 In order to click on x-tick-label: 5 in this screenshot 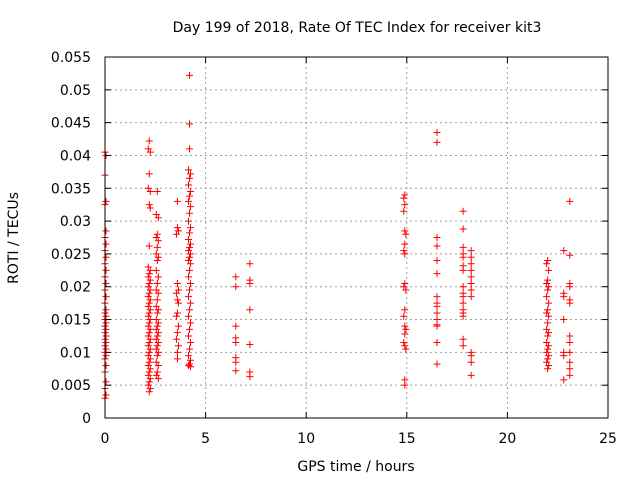, I will do `click(205, 439)`.